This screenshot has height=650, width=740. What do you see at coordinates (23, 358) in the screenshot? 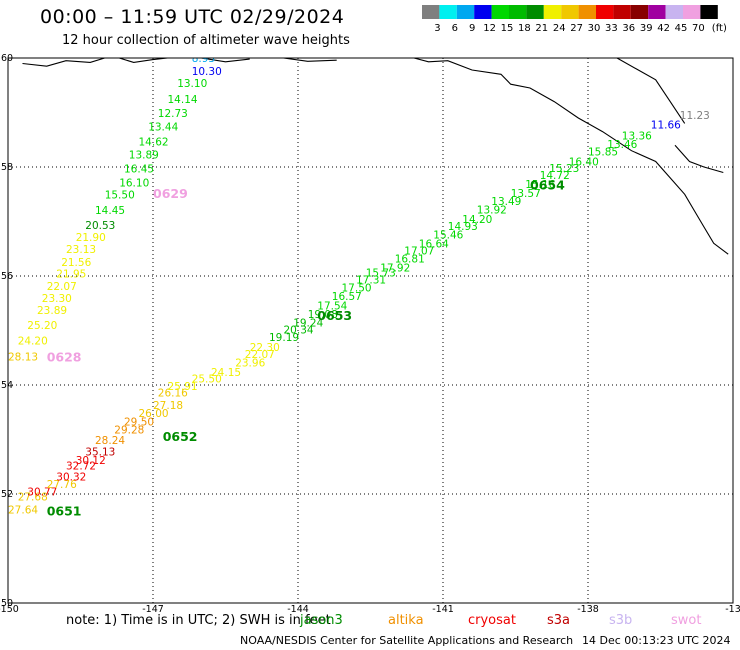
I see `wave-height-value: 28.13` at bounding box center [23, 358].